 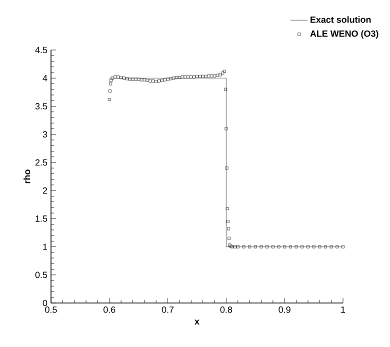 I want to click on y-tick-label: 0.5, so click(x=41, y=275).